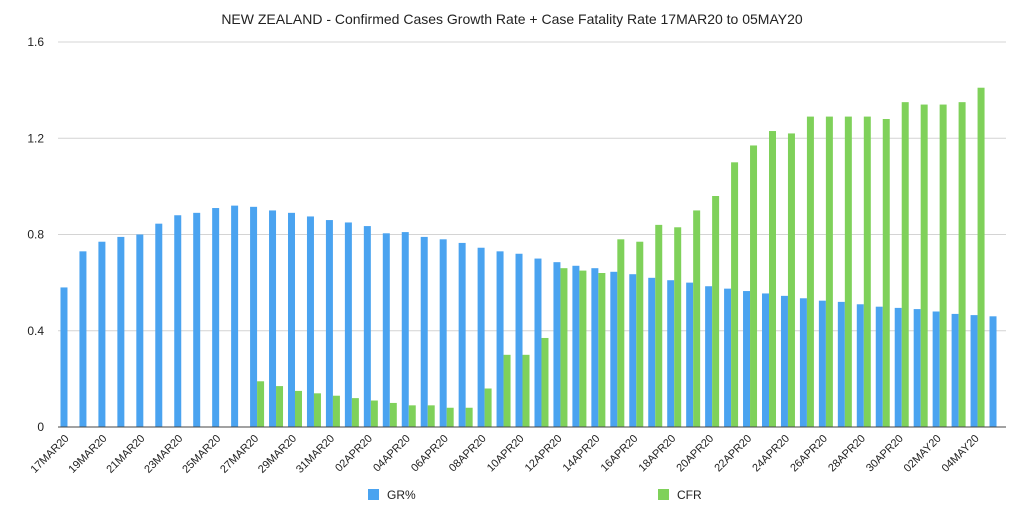 Image resolution: width=1024 pixels, height=519 pixels. Describe the element at coordinates (658, 454) in the screenshot. I see `x-tick-label: 18APR20` at that location.